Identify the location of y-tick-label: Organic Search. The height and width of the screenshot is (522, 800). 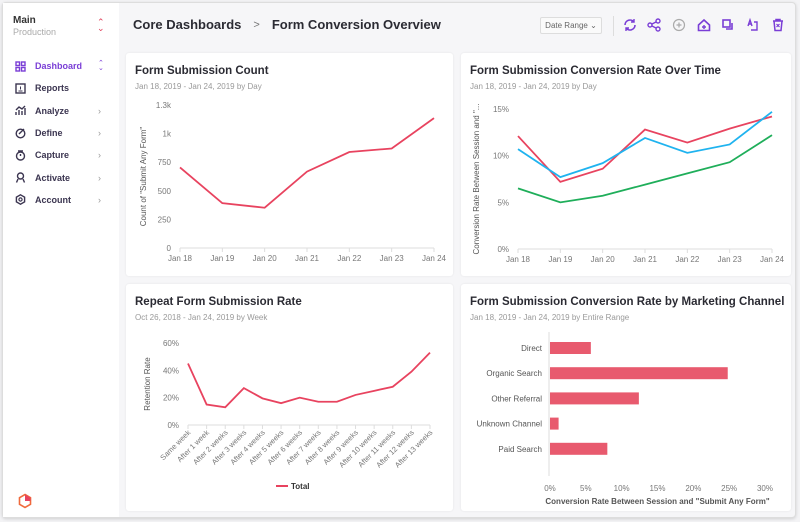
(514, 373).